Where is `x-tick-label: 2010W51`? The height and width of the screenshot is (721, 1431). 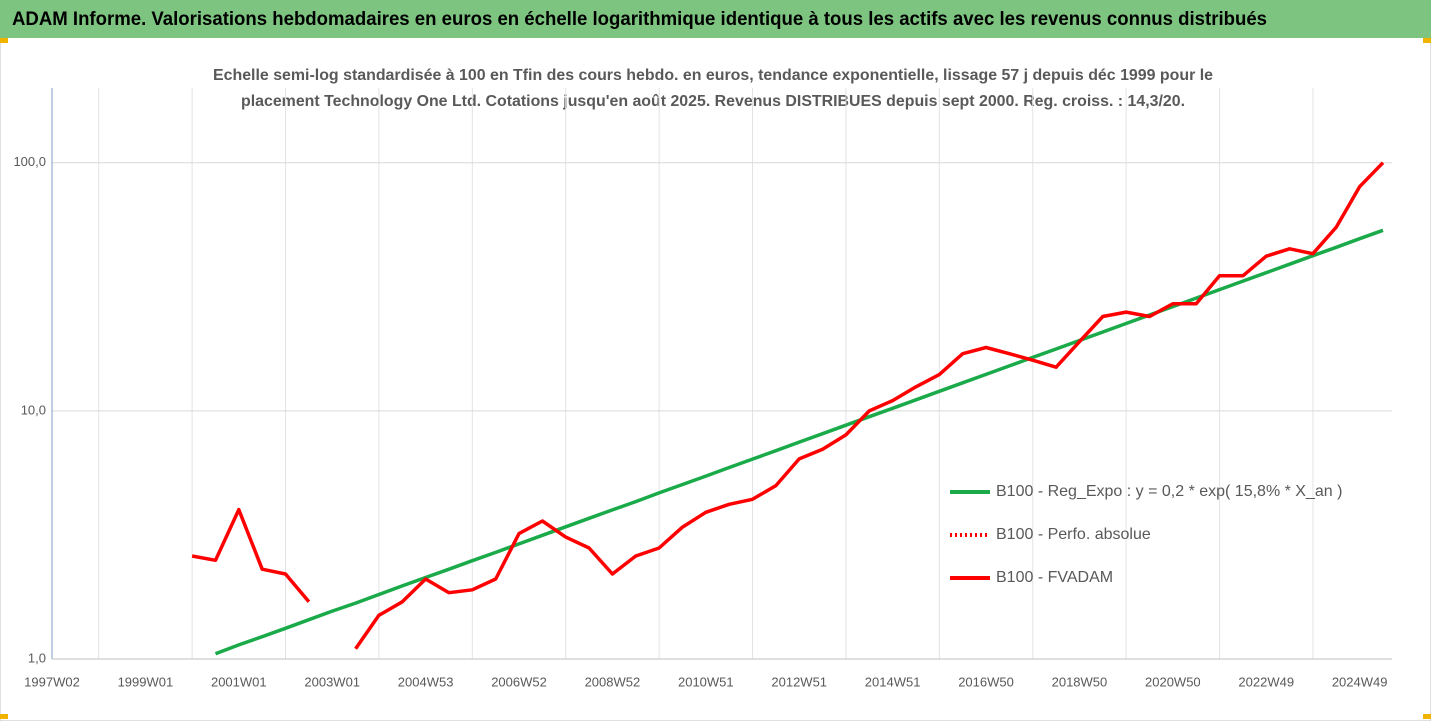 x-tick-label: 2010W51 is located at coordinates (706, 681).